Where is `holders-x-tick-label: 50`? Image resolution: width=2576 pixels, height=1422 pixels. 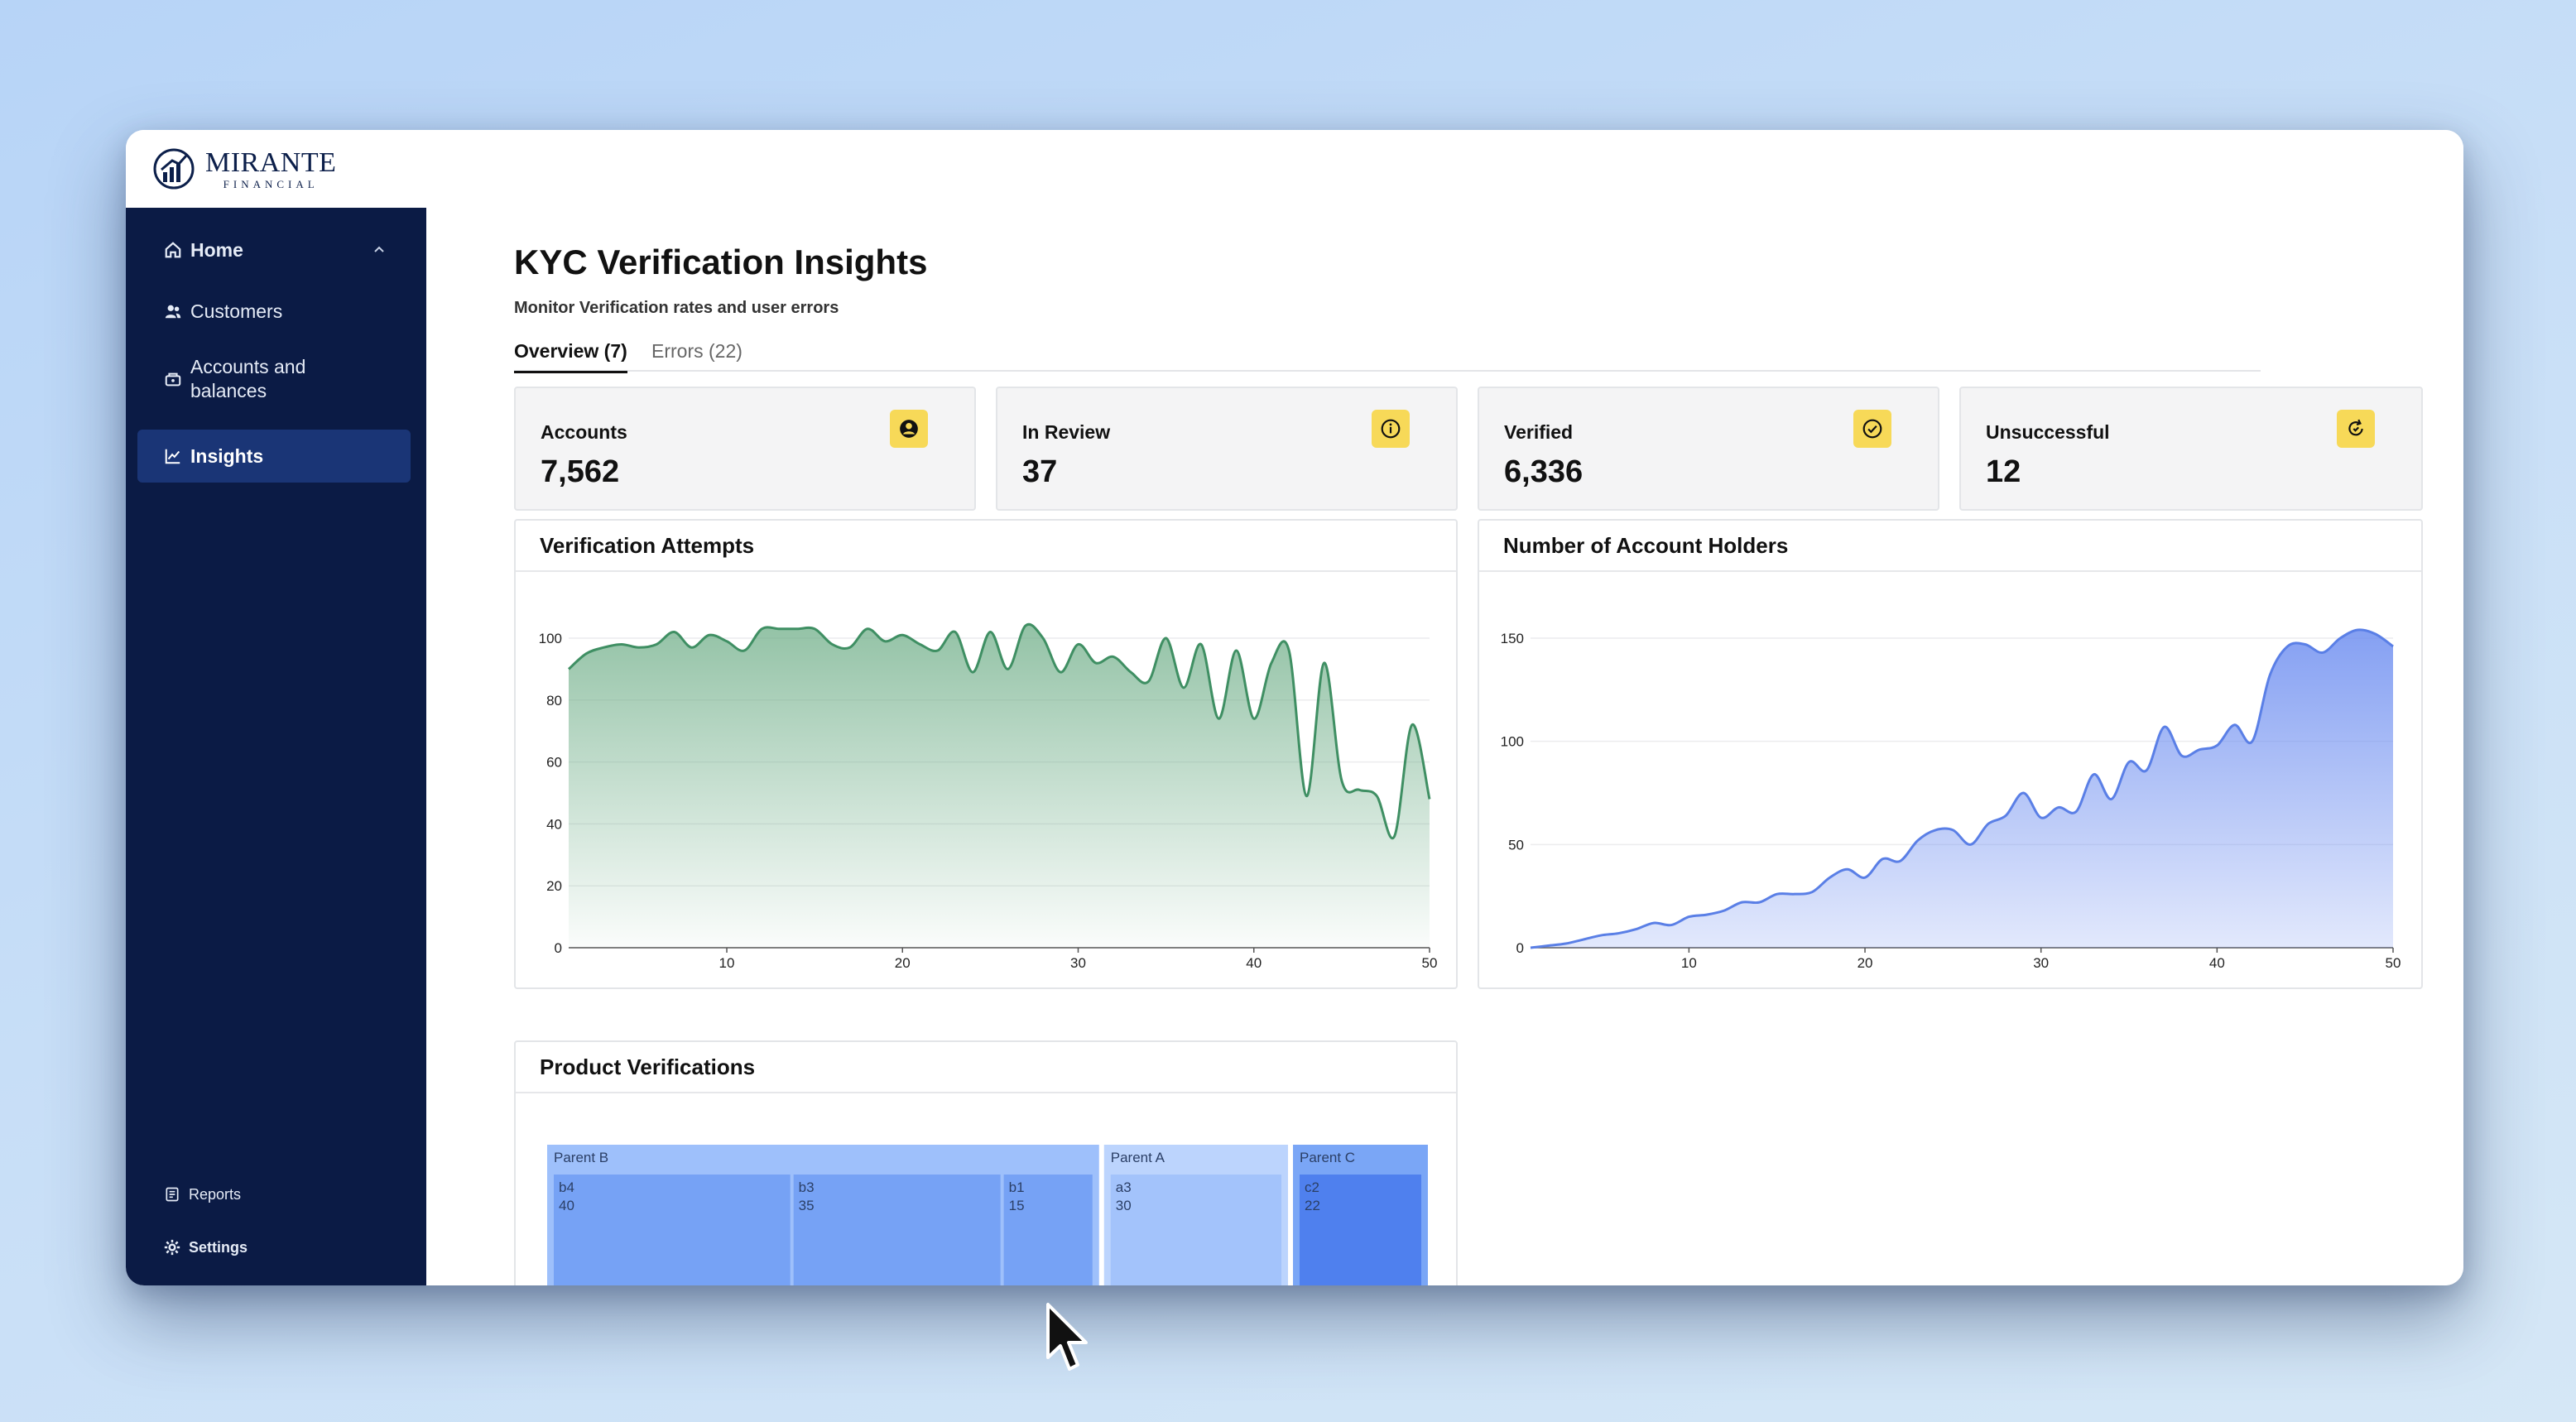
holders-x-tick-label: 50 is located at coordinates (2393, 963).